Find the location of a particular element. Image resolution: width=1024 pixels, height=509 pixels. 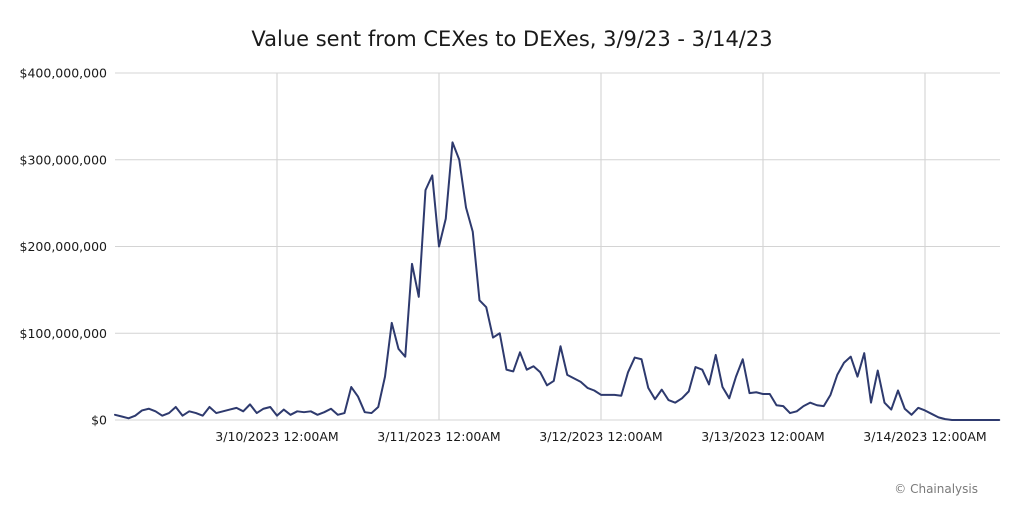

x-tick-label-1: 3/11/2023 12:00AM is located at coordinates (438, 436).